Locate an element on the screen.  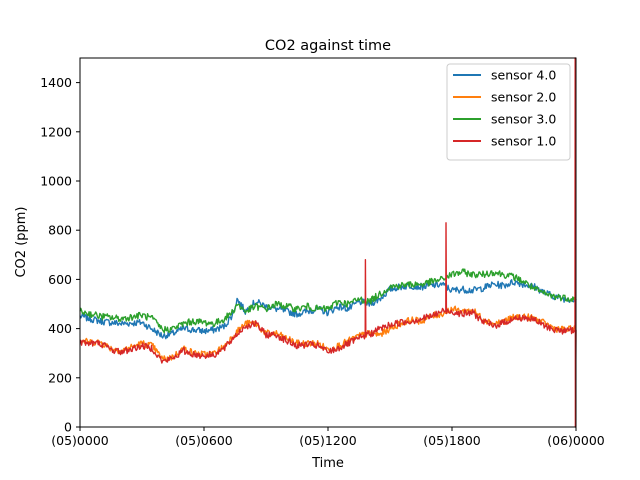
x-tick-label: (05)1200 is located at coordinates (328, 440).